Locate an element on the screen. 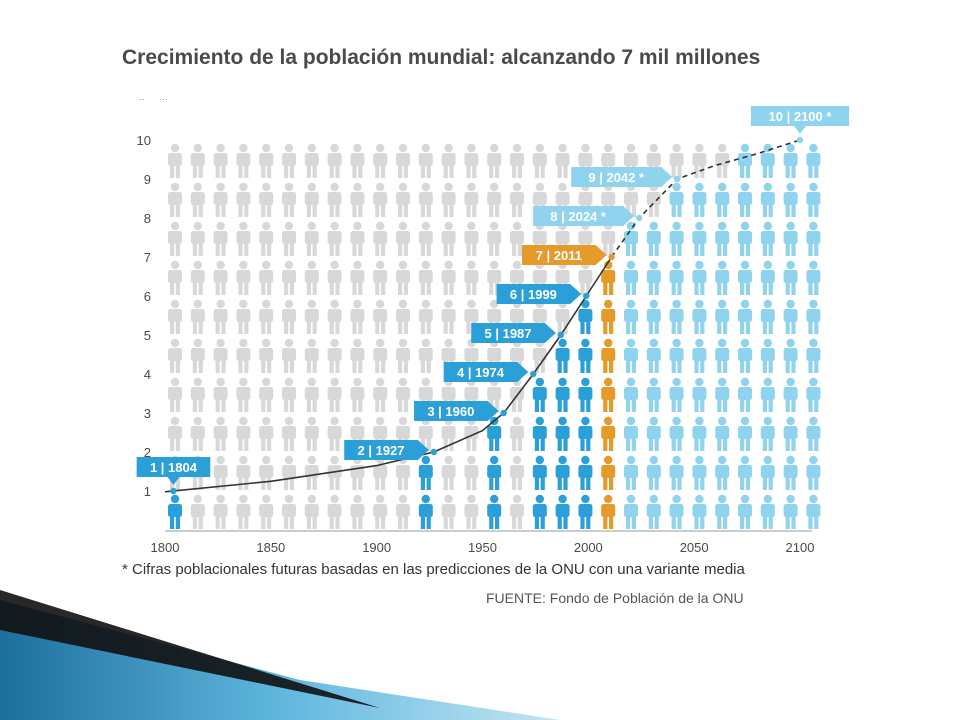 The width and height of the screenshot is (960, 720). y-tick-label: 6 is located at coordinates (147, 296).